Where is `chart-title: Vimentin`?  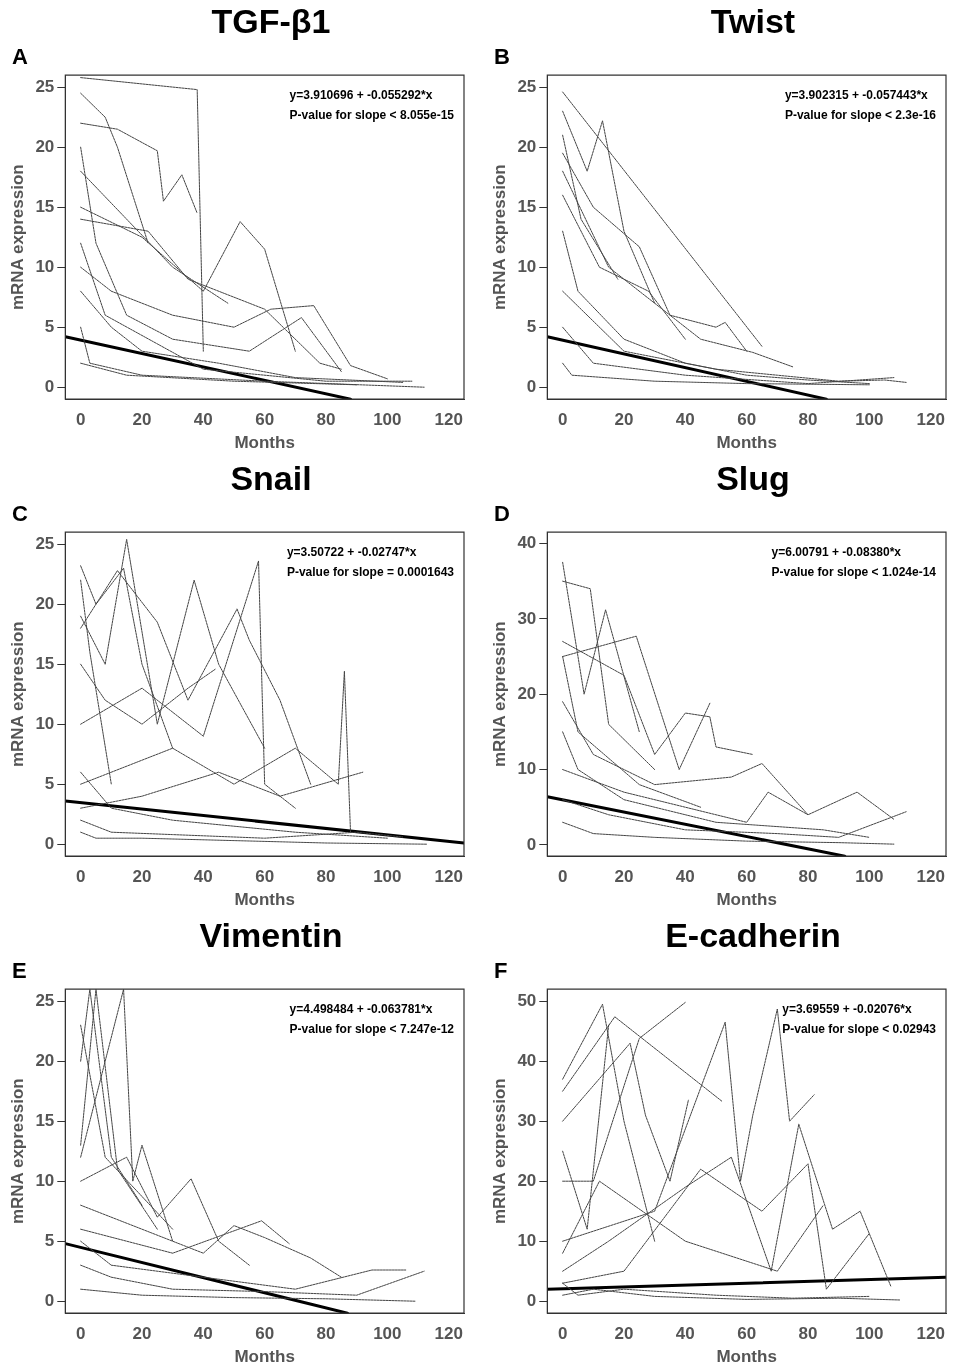
chart-title: Vimentin is located at coordinates (271, 935).